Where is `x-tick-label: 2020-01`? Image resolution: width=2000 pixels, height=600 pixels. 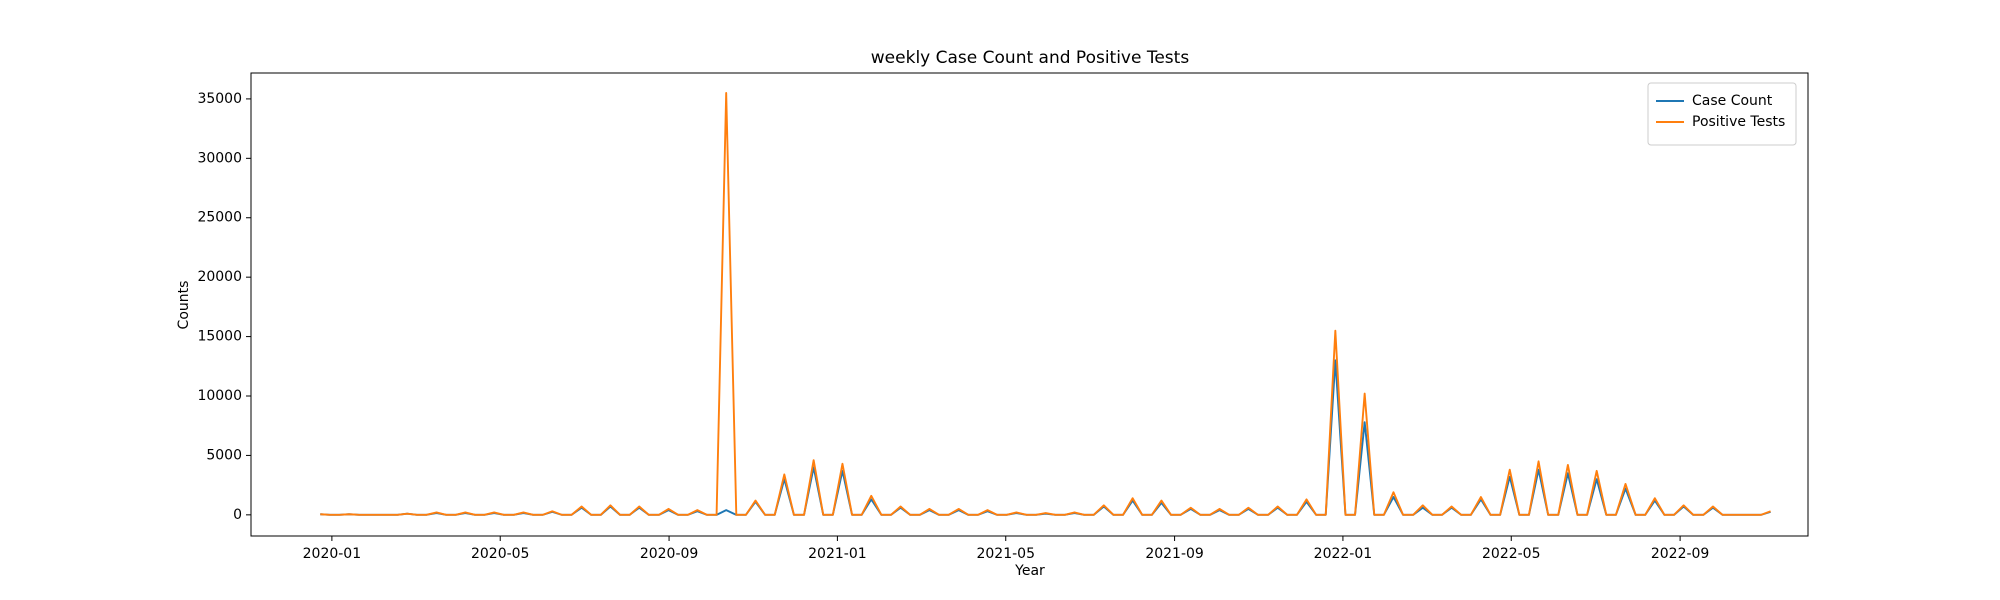
x-tick-label: 2020-01 is located at coordinates (332, 554).